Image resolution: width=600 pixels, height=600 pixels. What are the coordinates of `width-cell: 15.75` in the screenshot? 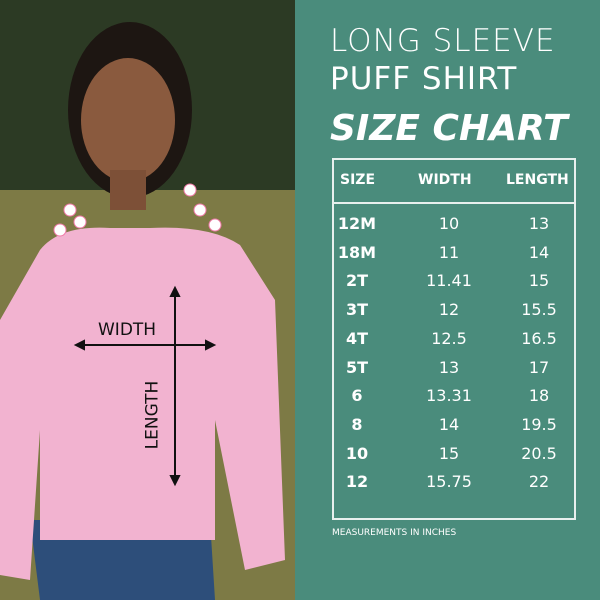 It's located at (449, 482).